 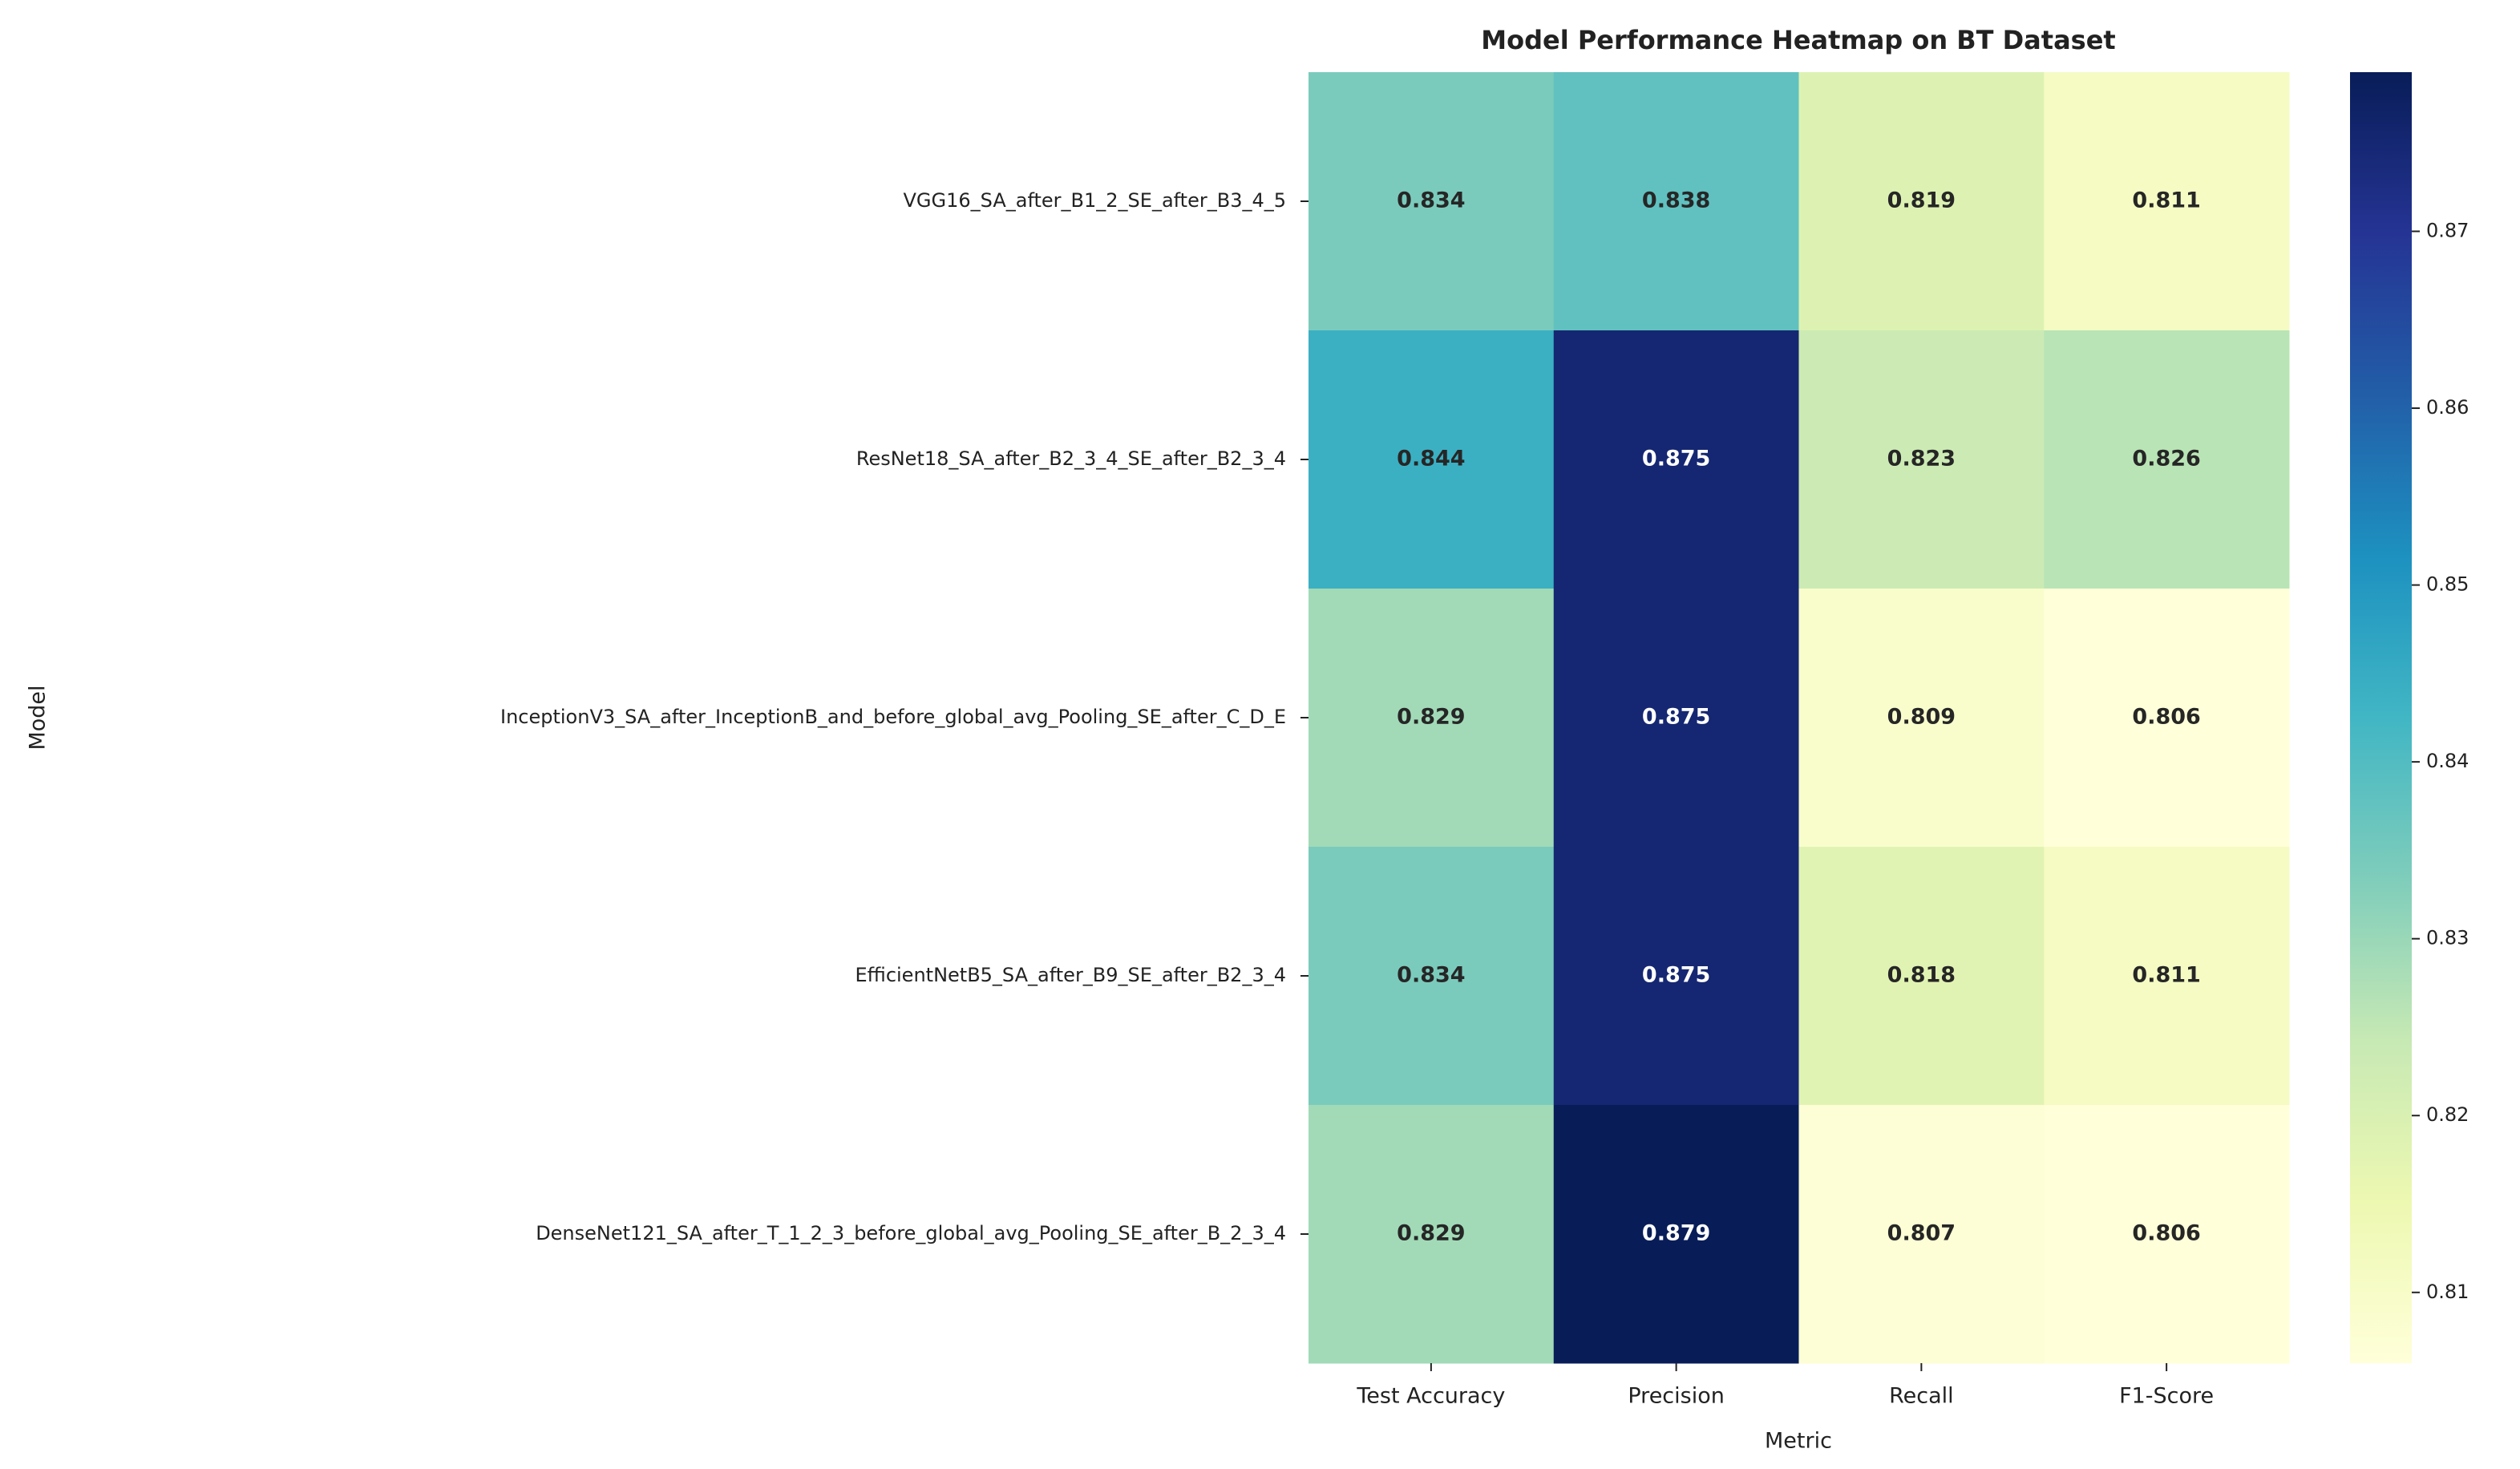 I want to click on colorbar-tick-label: 0.83, so click(x=2447, y=938).